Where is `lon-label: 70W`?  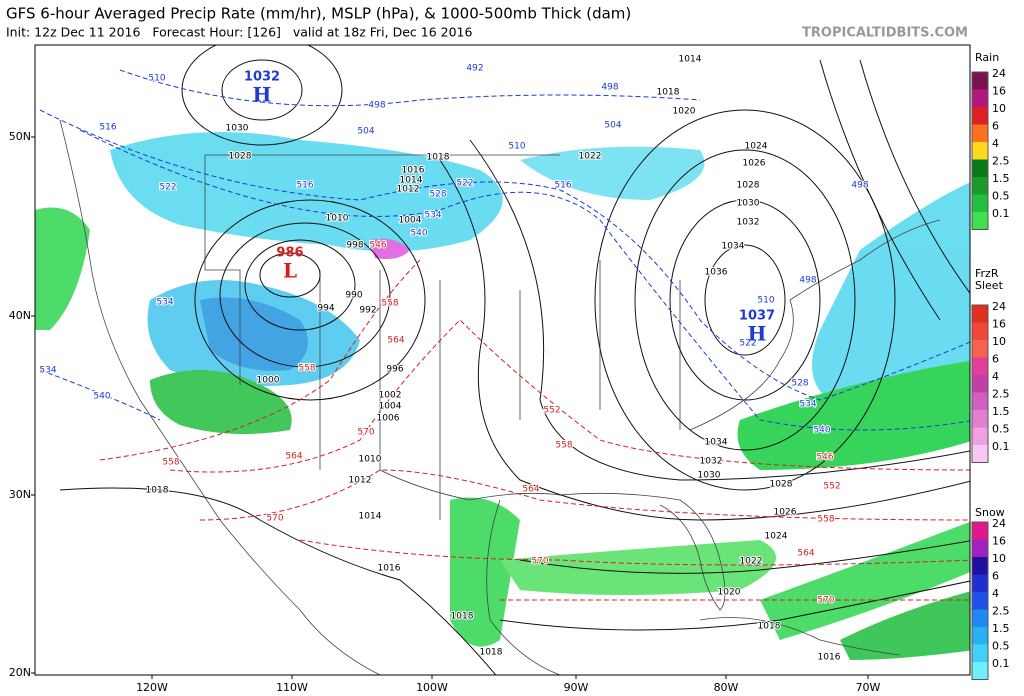
lon-label: 70W is located at coordinates (868, 687).